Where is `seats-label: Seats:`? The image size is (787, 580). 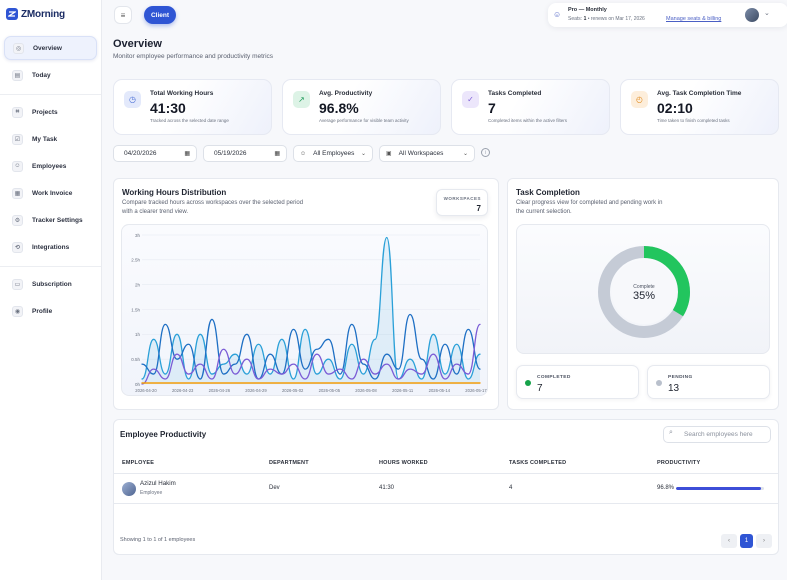 seats-label: Seats: is located at coordinates (575, 19).